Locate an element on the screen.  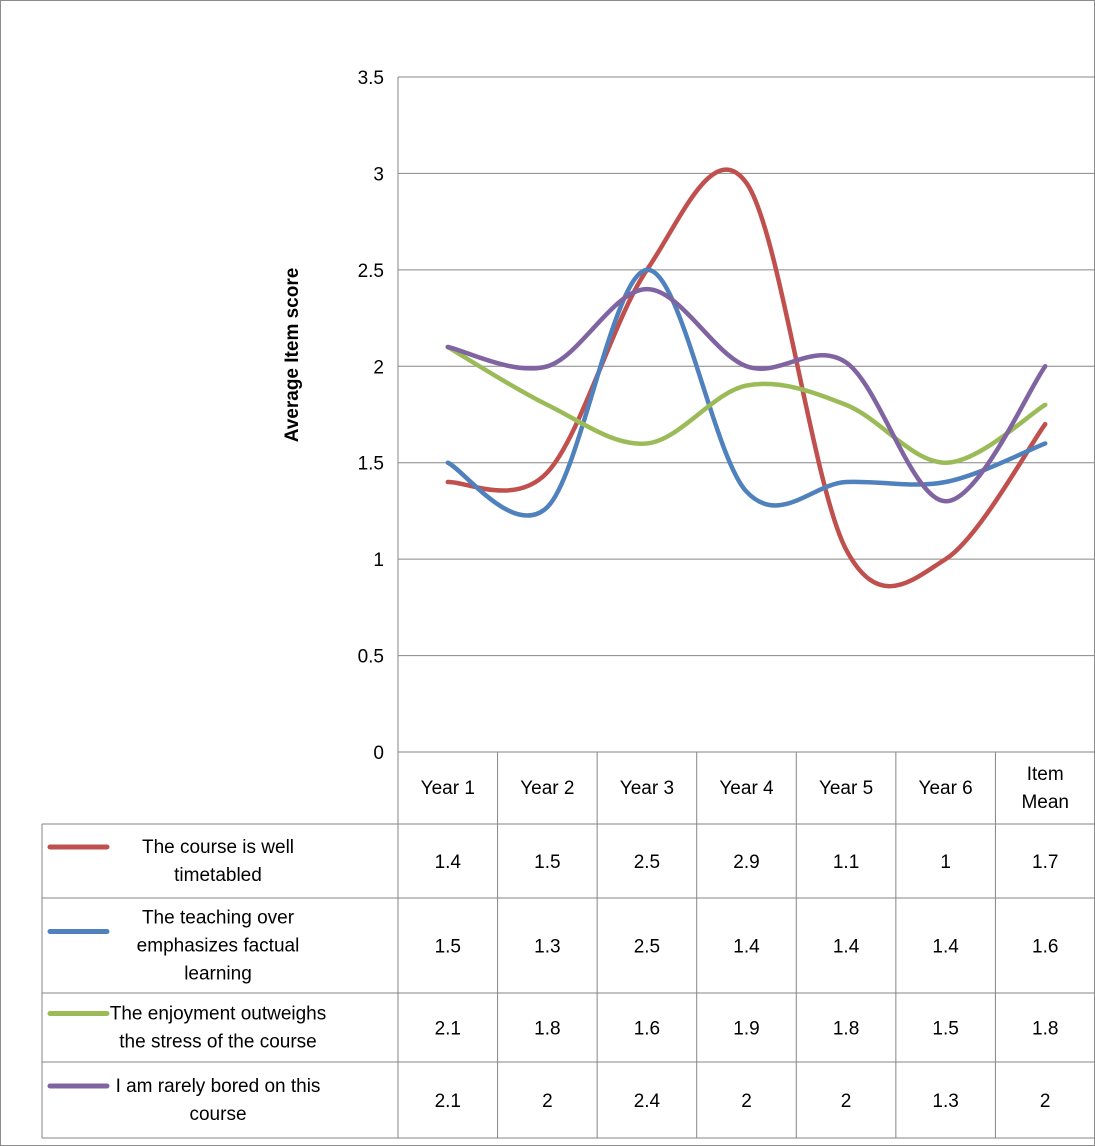
y-axis-title: Average Item score is located at coordinates (292, 355).